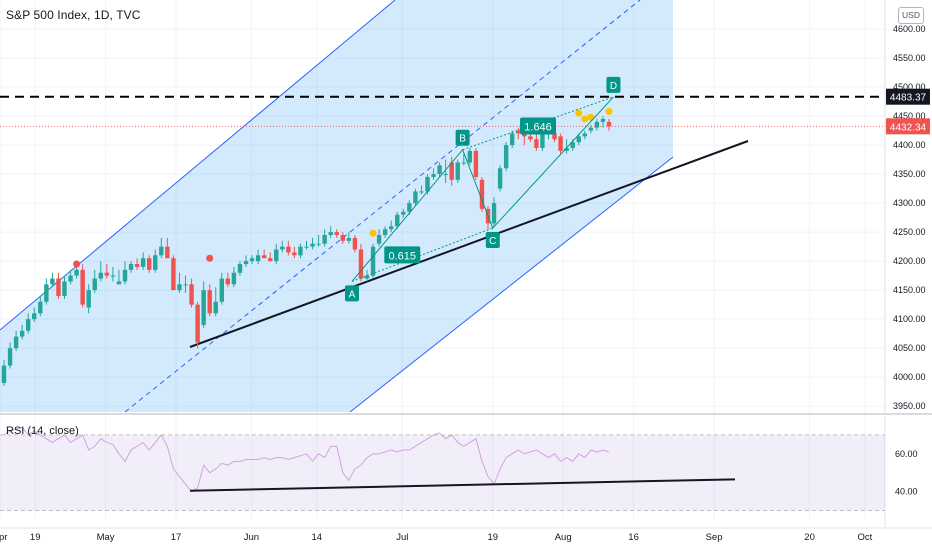  I want to click on currency-button: USD, so click(911, 15).